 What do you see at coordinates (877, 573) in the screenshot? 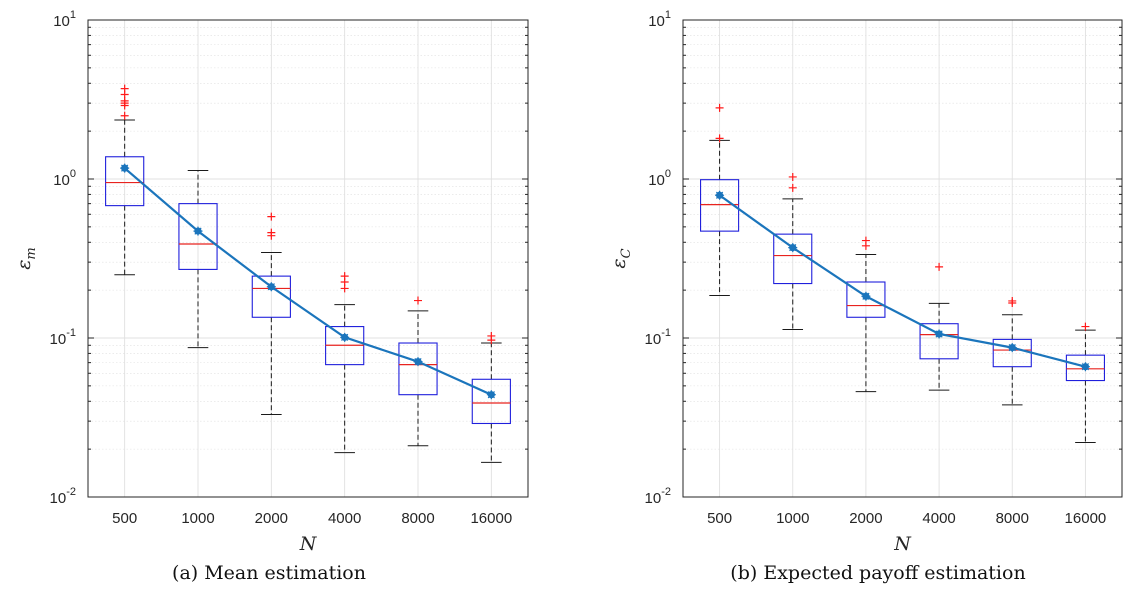
I see `figure-caption: (b) Expected payoff estimation` at bounding box center [877, 573].